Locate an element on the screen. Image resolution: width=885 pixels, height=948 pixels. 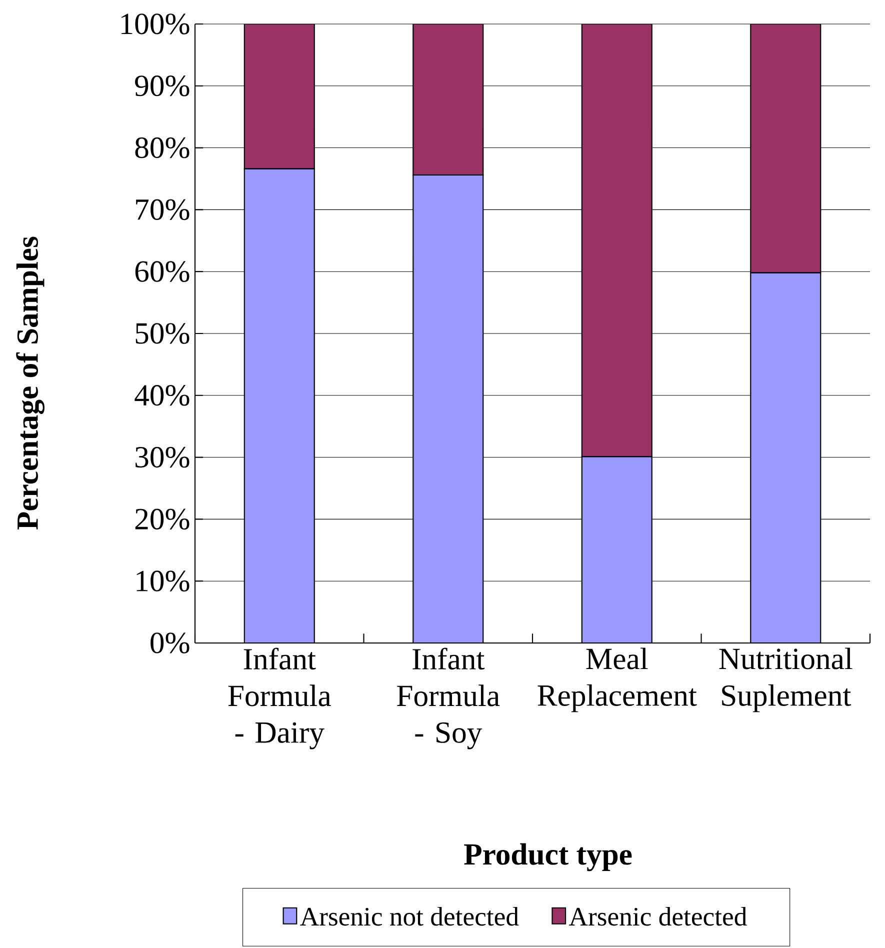
y-tick-label: 100% is located at coordinates (155, 24).